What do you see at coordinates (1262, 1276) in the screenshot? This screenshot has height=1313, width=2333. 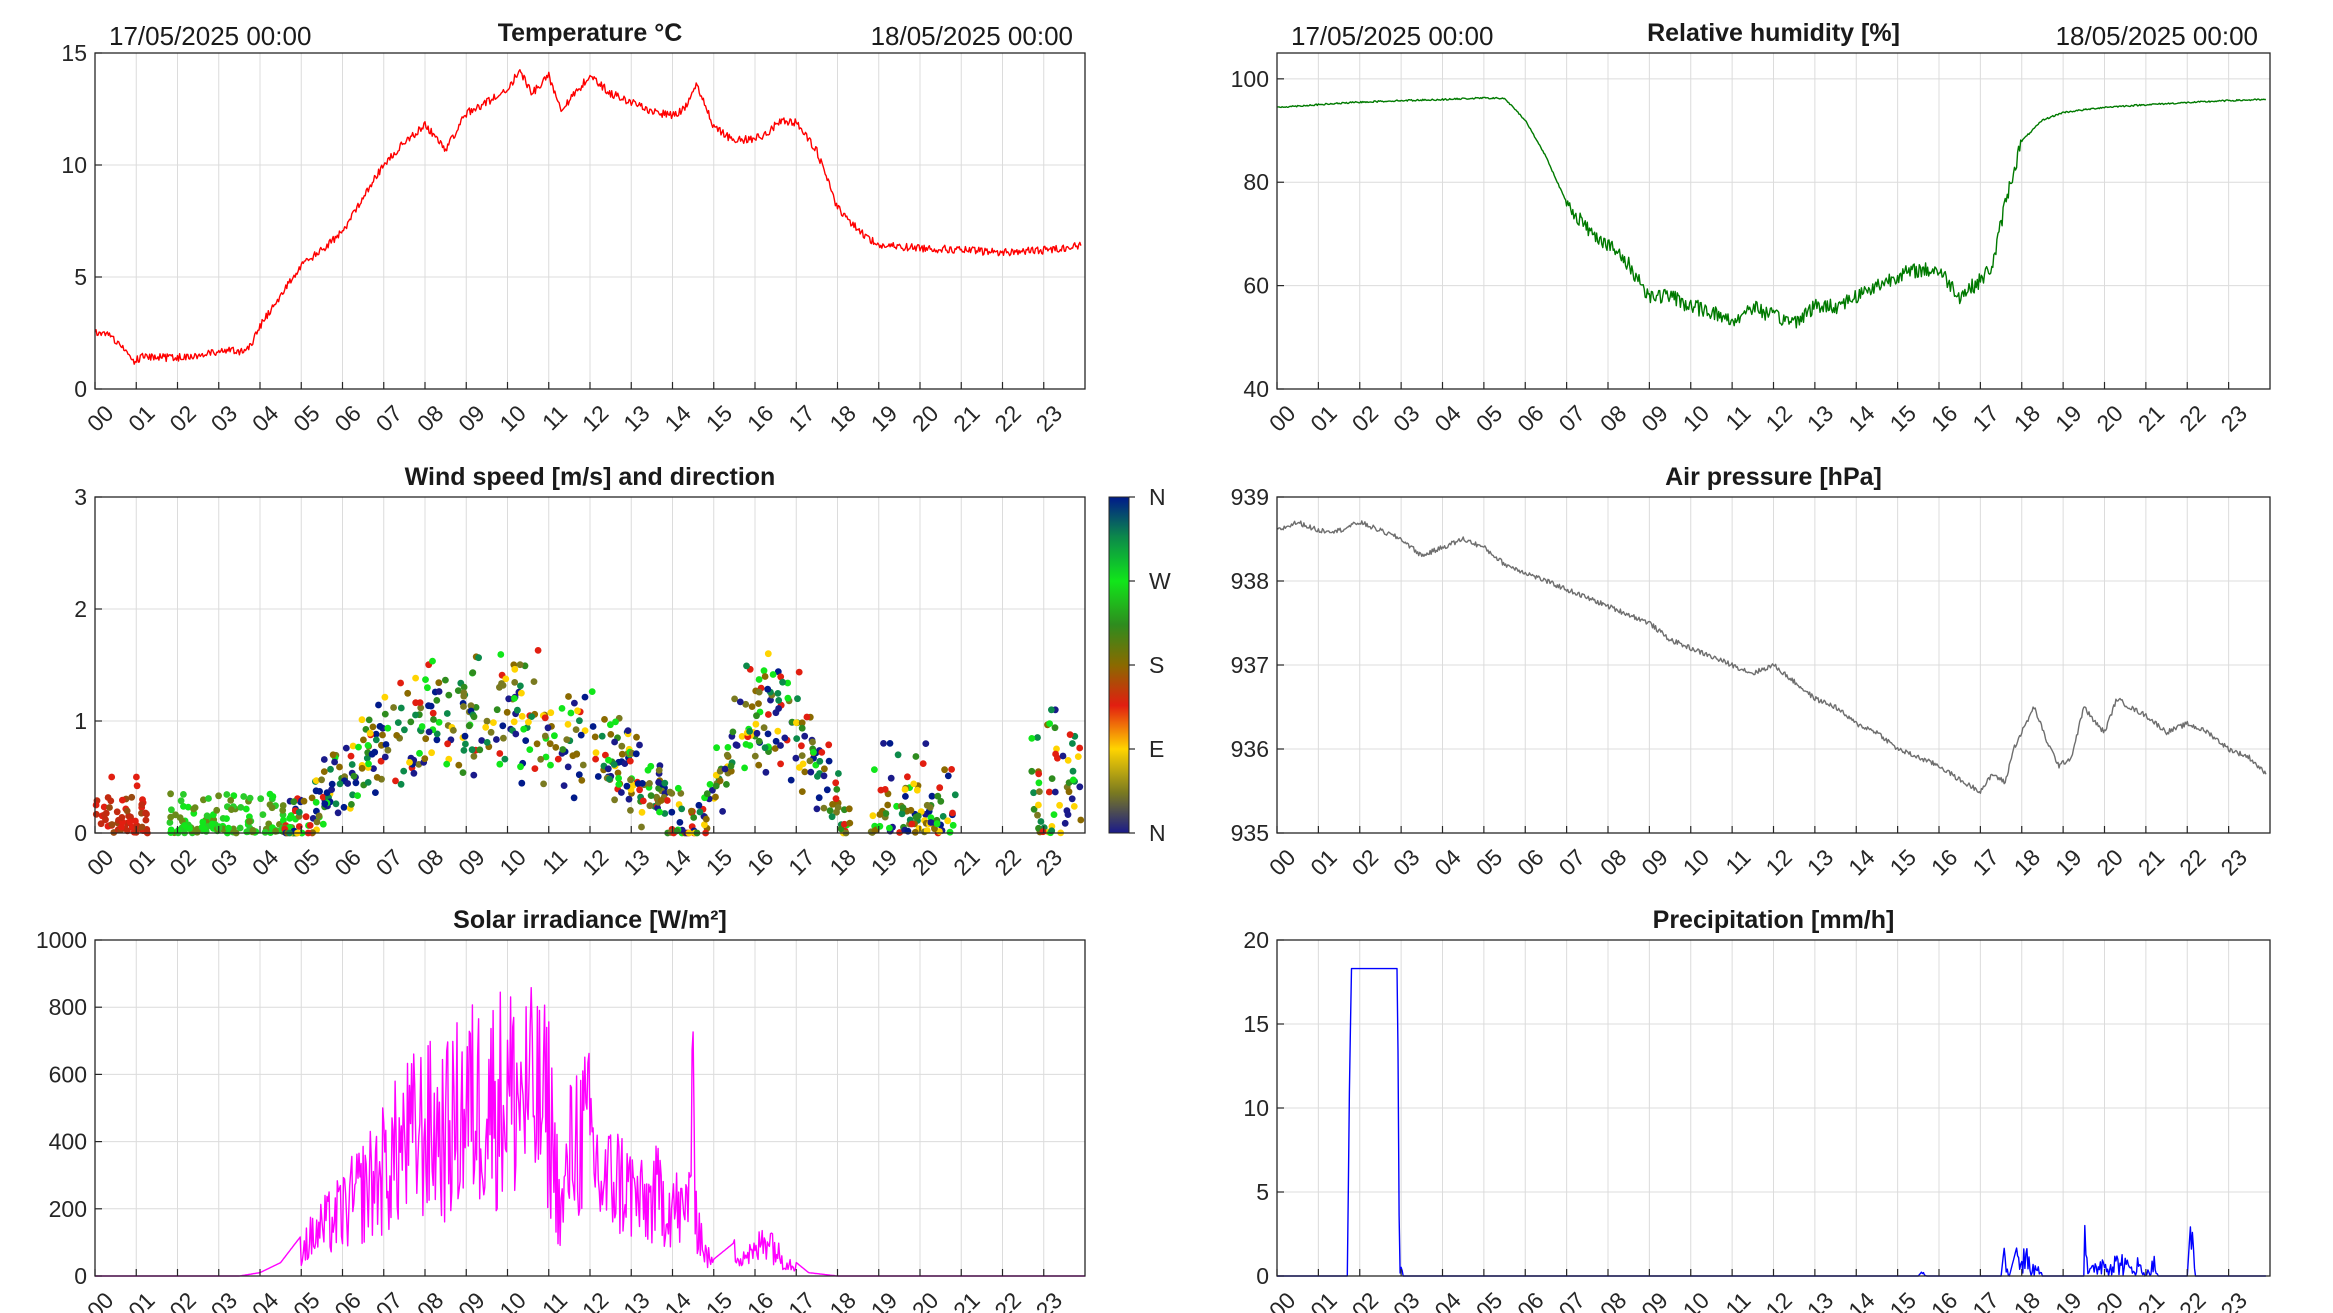 I see `y-tick-label: 0` at bounding box center [1262, 1276].